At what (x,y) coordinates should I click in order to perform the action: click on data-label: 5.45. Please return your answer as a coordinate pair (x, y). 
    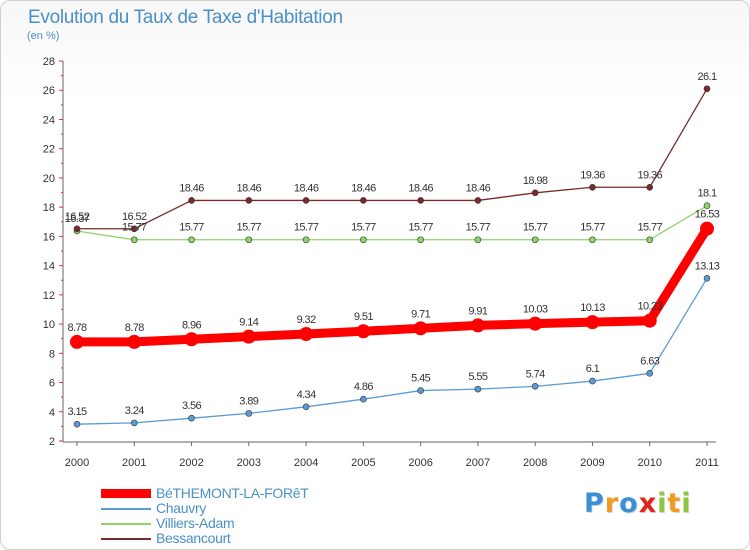
    Looking at the image, I should click on (420, 379).